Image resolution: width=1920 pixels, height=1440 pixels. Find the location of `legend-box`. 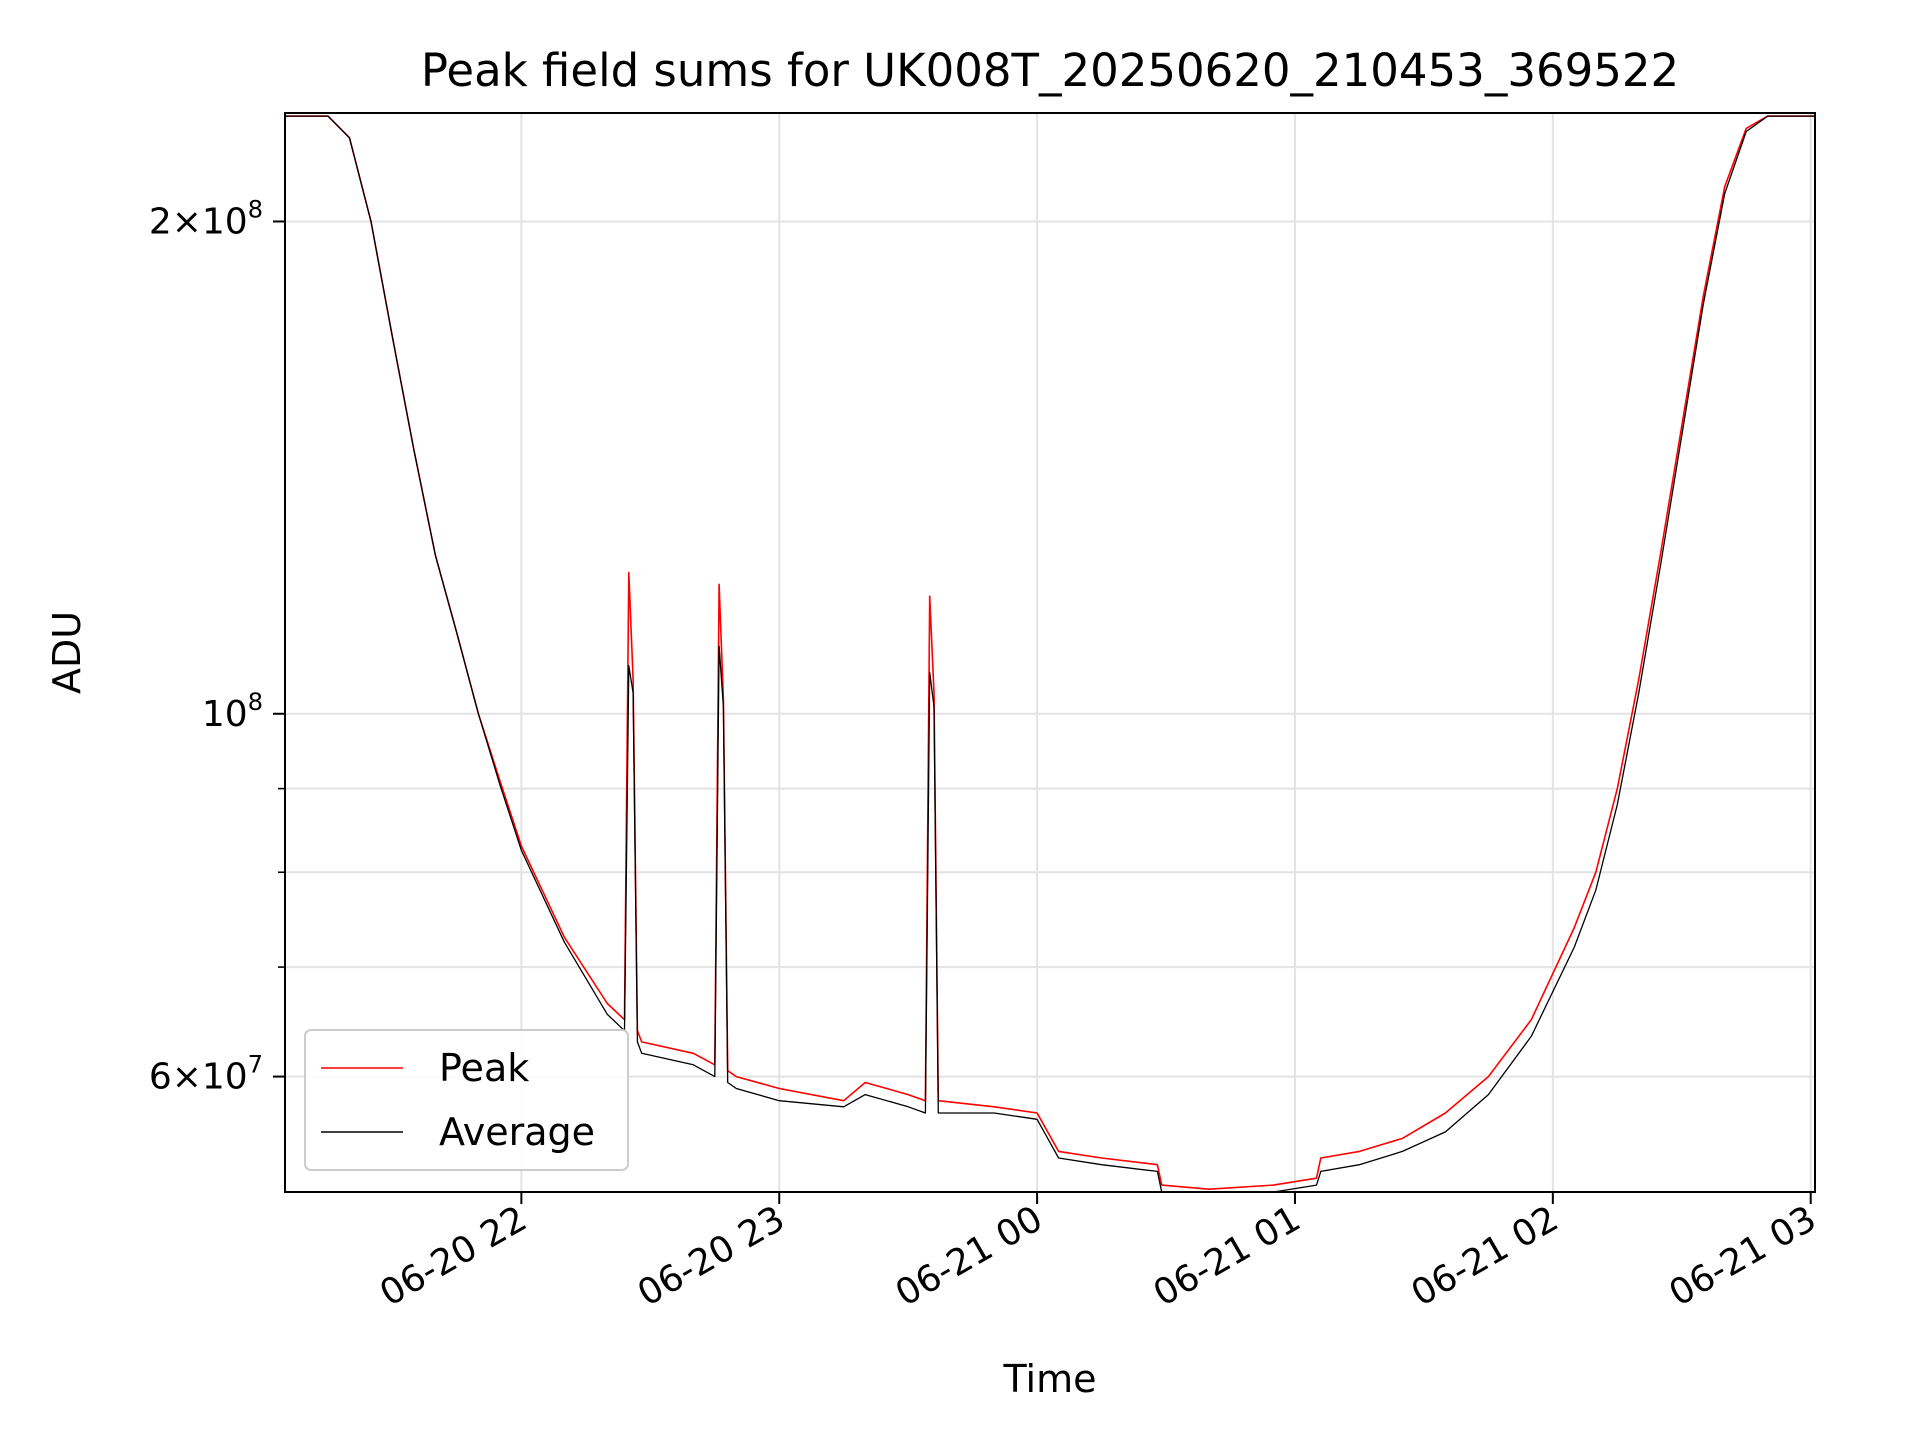

legend-box is located at coordinates (466, 1100).